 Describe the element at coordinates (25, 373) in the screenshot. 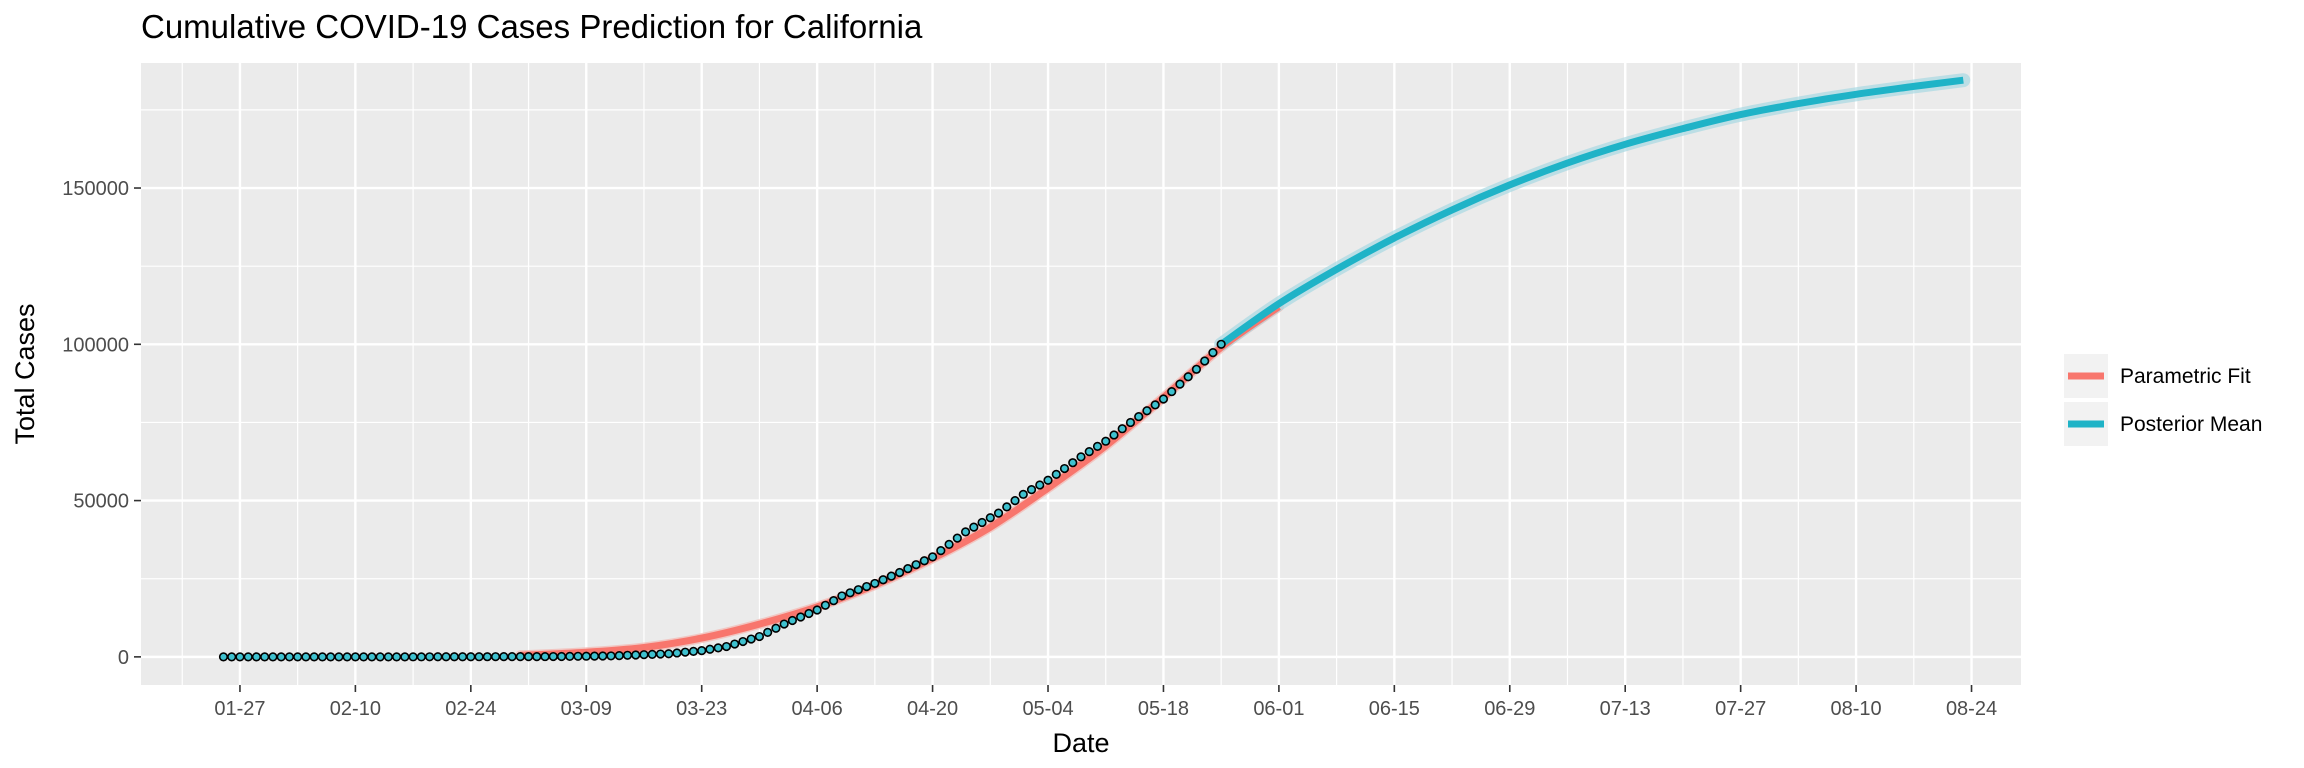

I see `y-axis-title: Total Cases` at that location.